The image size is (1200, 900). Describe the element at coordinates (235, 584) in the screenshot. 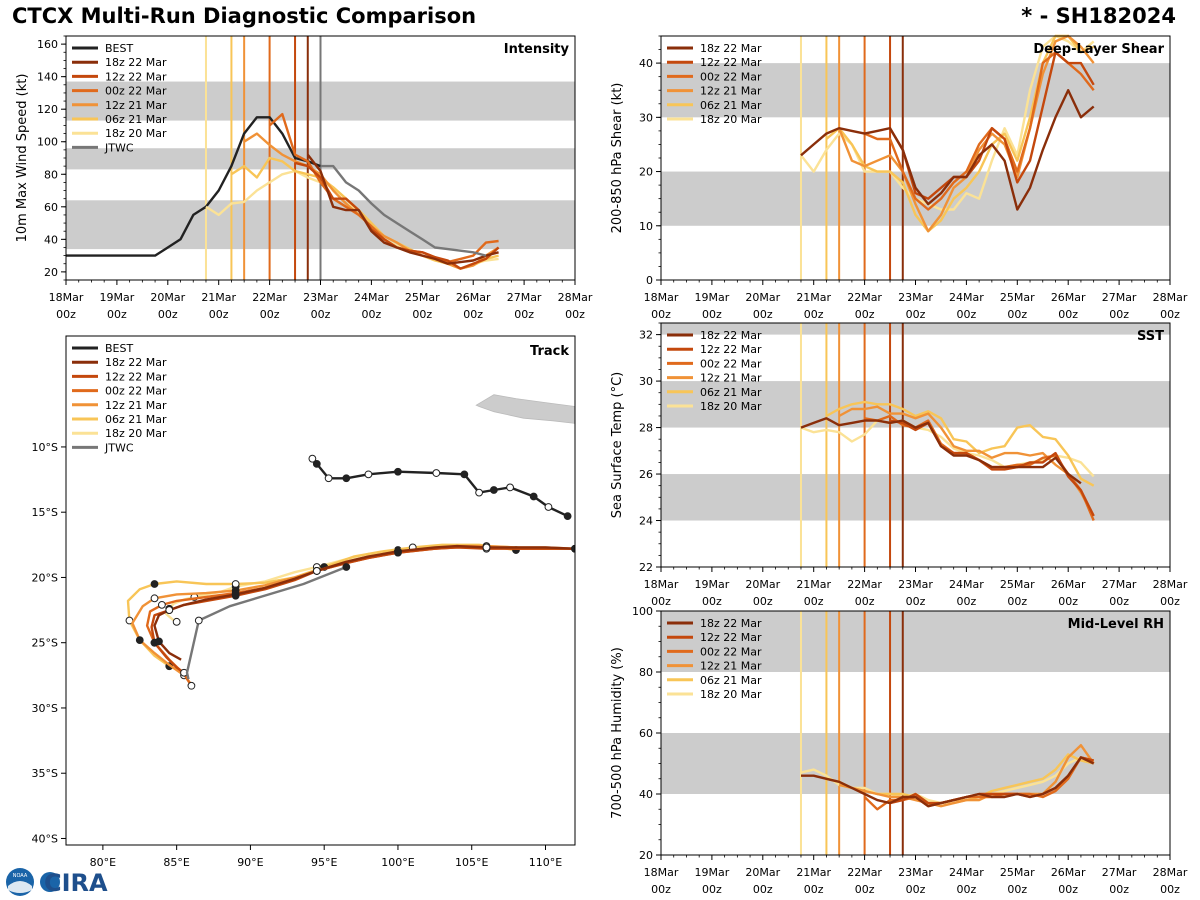

I see `track-point-06z-21-mar` at that location.